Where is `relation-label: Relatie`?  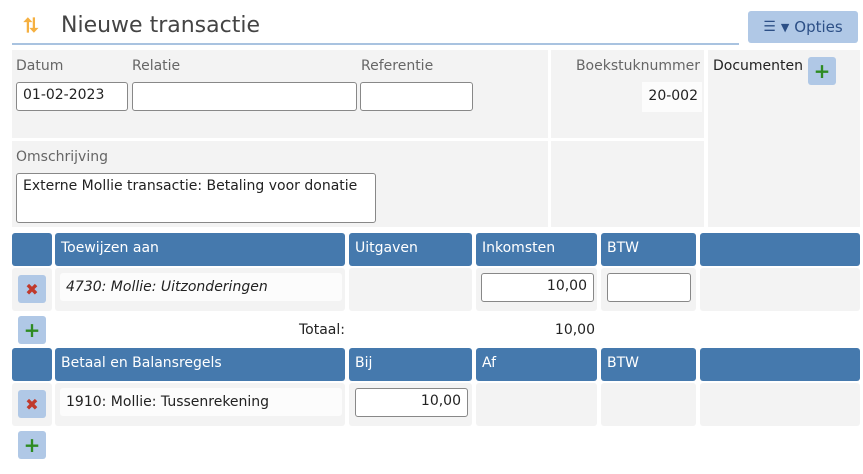
relation-label: Relatie is located at coordinates (156, 66).